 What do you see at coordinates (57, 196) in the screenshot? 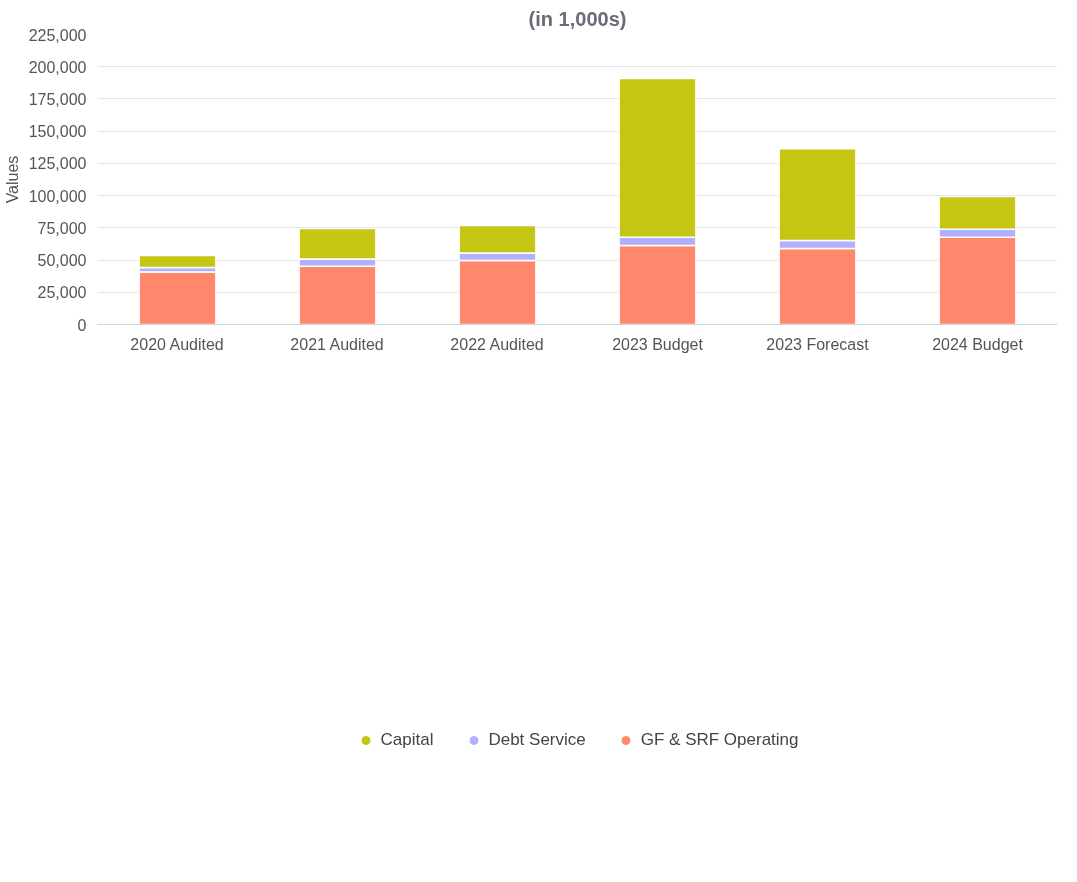
I see `y-tick-label: 100,000` at bounding box center [57, 196].